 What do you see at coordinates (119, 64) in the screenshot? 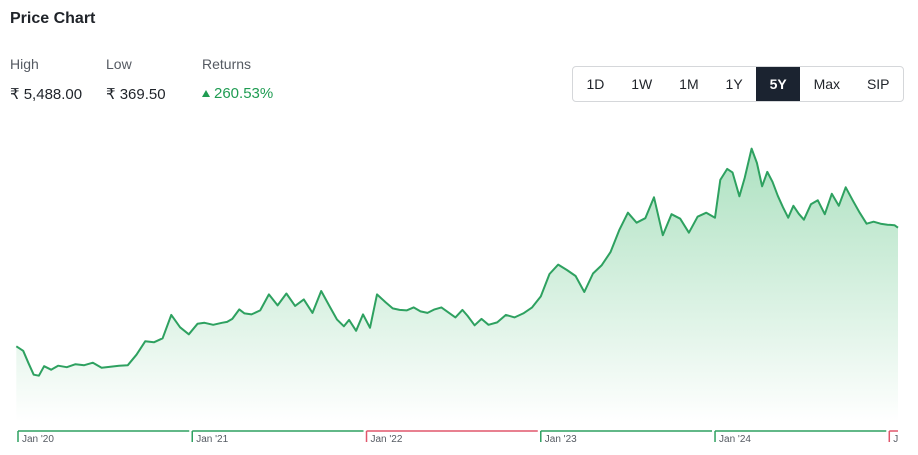
I see `stat-low-label: Low` at bounding box center [119, 64].